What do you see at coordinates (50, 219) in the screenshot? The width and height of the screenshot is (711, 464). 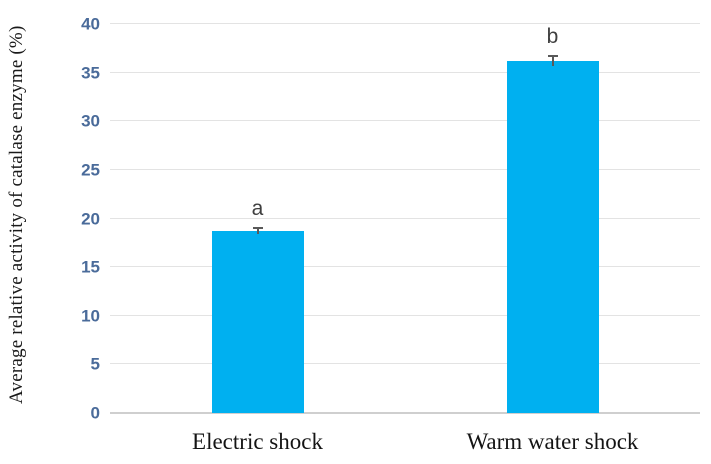 I see `y-axis-tick-labels: 0 5 10 15 20 25 30 35 40` at bounding box center [50, 219].